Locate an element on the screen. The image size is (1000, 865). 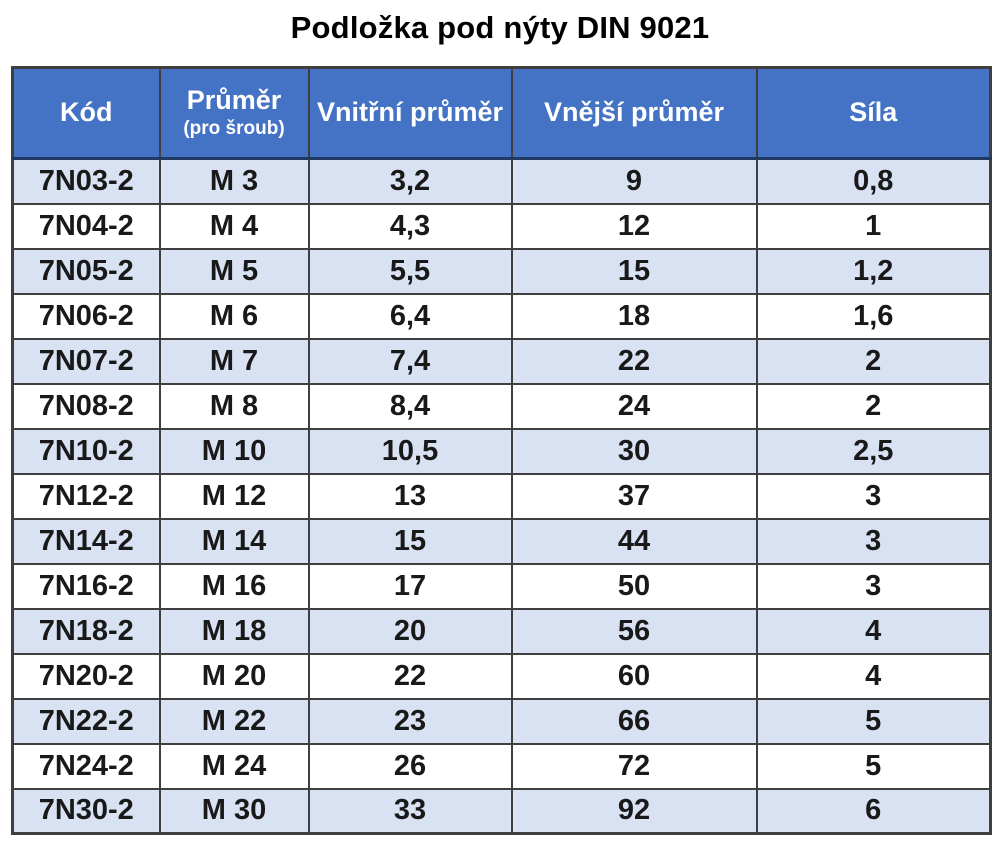
table-row: 7N12-2 M 12 13 37 3 is located at coordinates (501, 496).